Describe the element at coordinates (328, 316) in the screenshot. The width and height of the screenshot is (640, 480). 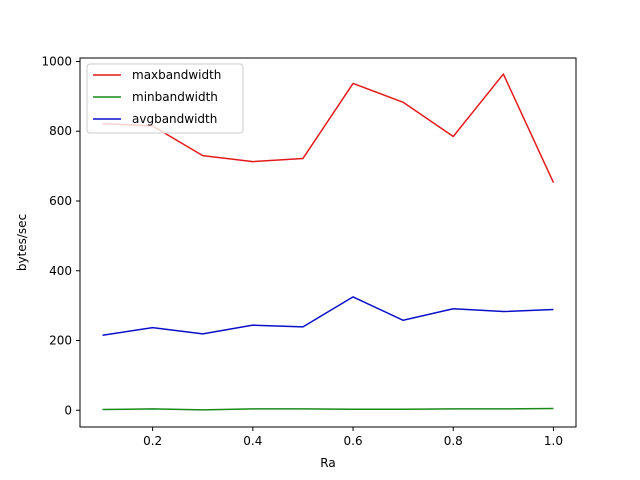
I see `series-line-avgbandwidth` at that location.